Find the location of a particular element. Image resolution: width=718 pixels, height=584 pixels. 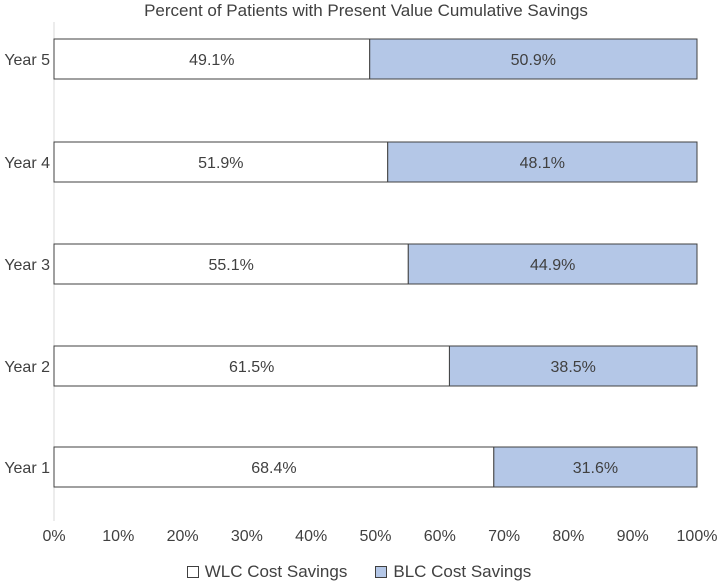

x-tick-label-90: 90% is located at coordinates (633, 536).